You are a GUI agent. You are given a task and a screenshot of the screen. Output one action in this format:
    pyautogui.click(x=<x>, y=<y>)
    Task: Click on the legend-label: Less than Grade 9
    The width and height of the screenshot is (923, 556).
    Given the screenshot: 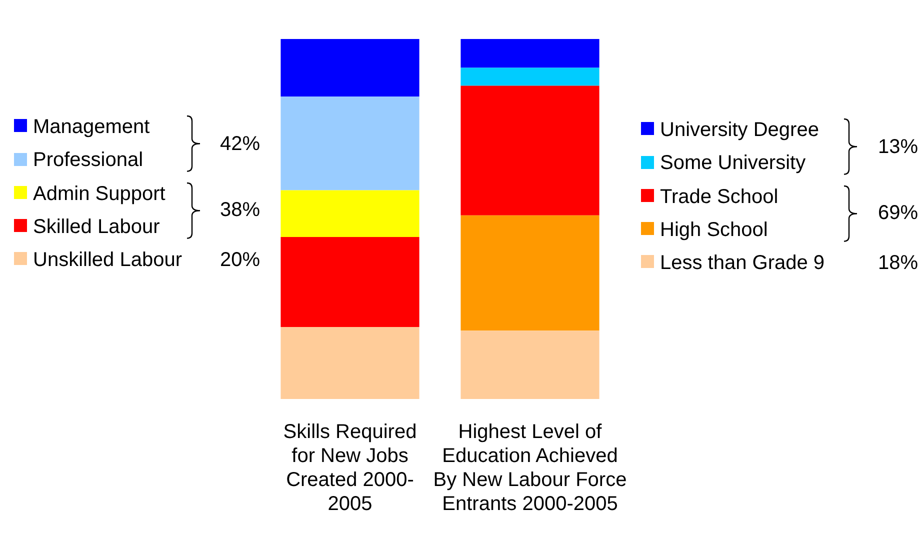 What is the action you would take?
    pyautogui.click(x=742, y=263)
    